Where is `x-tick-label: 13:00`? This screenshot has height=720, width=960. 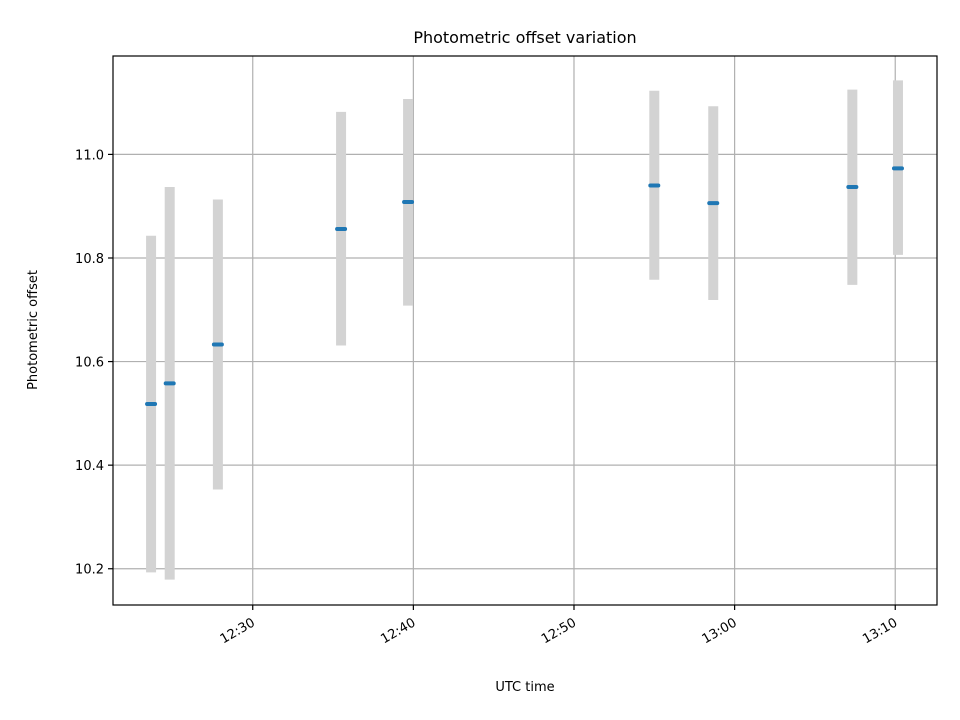
x-tick-label: 13:00 is located at coordinates (720, 631).